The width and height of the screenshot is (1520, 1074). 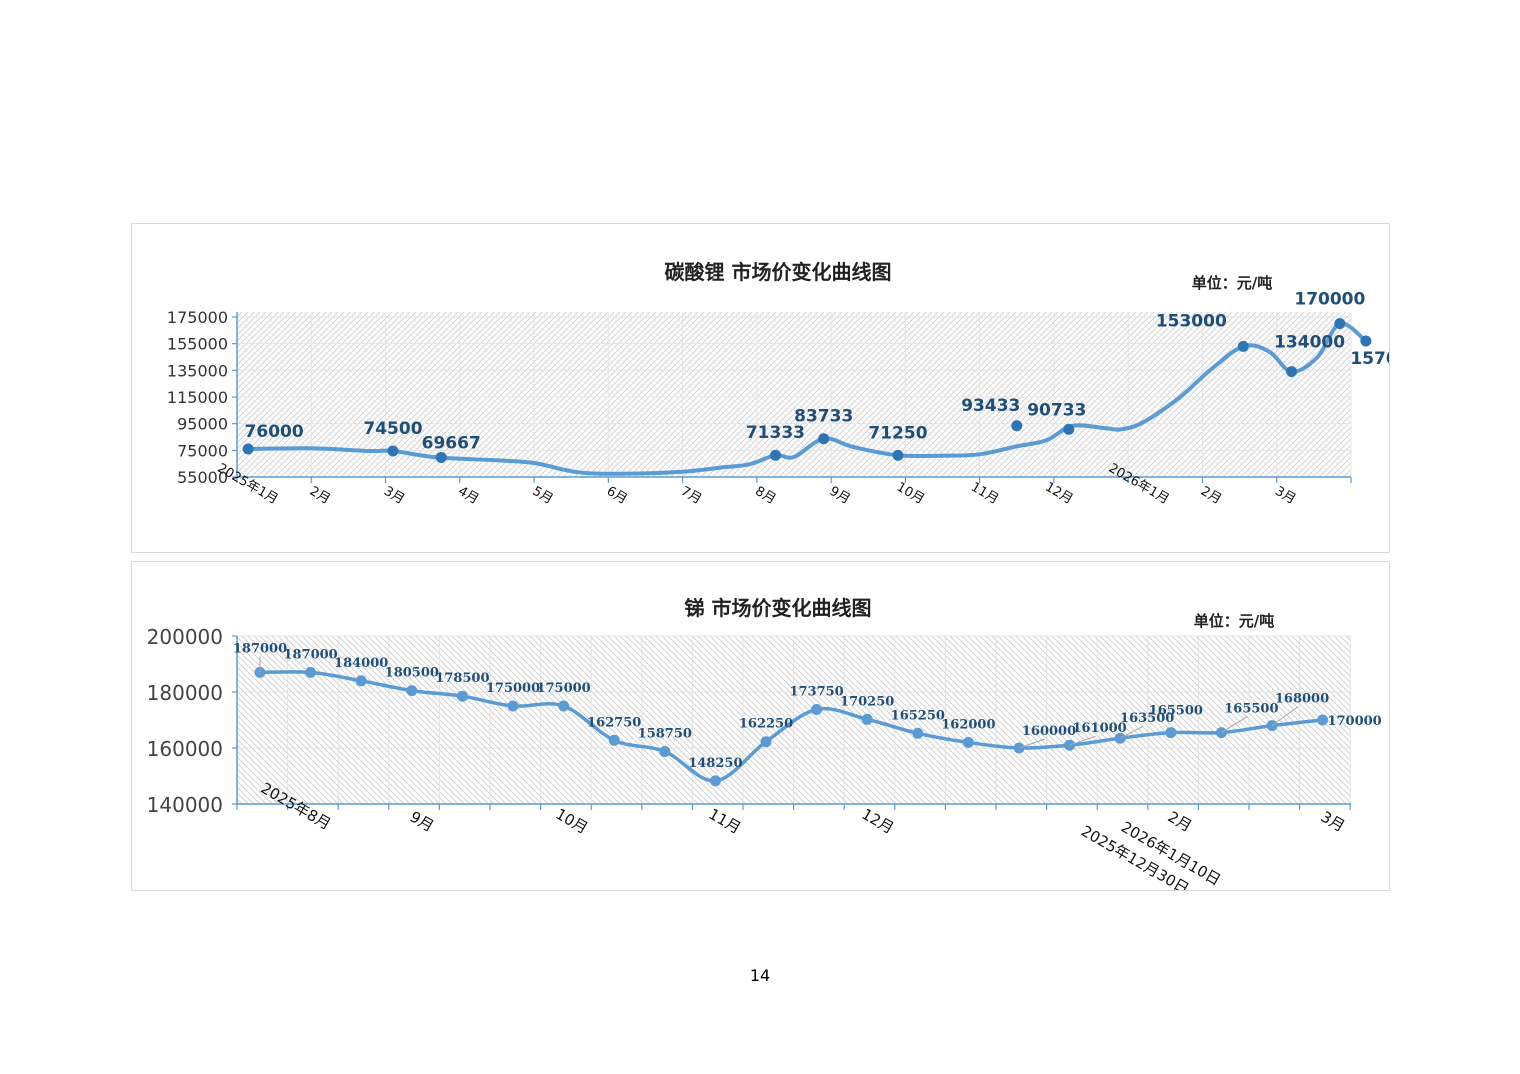 What do you see at coordinates (1191, 321) in the screenshot?
I see `data-label: 153000` at bounding box center [1191, 321].